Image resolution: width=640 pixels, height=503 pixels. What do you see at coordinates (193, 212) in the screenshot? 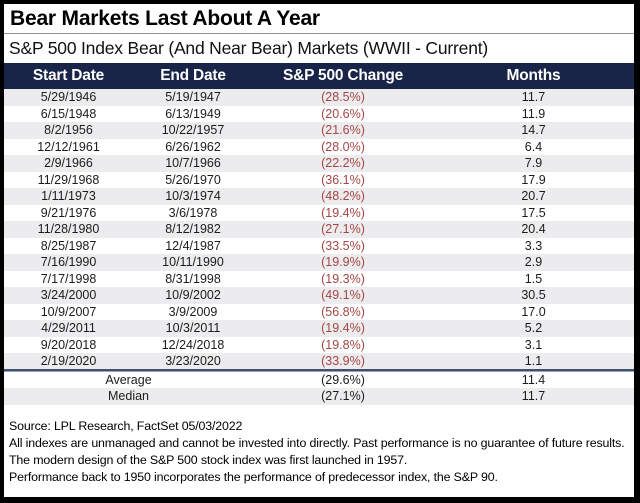
I see `end-date-cell: 3/6/1978` at bounding box center [193, 212].